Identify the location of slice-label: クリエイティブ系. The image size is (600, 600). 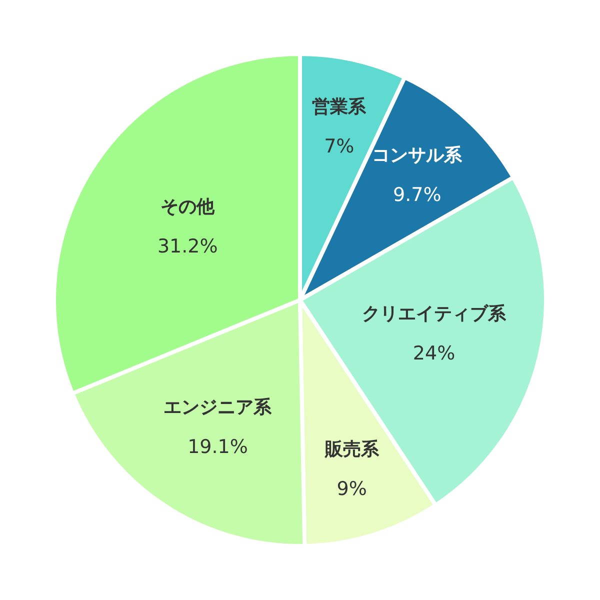
(435, 314).